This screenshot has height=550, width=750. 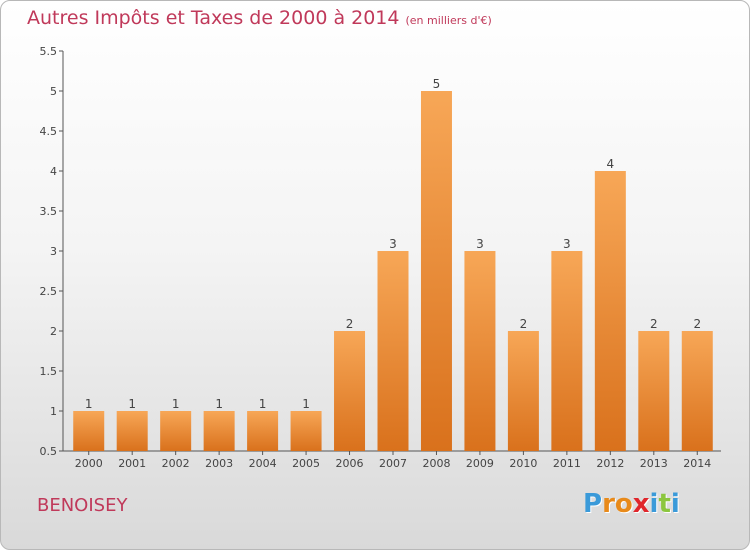 I want to click on commune-name: BENOISEY, so click(x=82, y=505).